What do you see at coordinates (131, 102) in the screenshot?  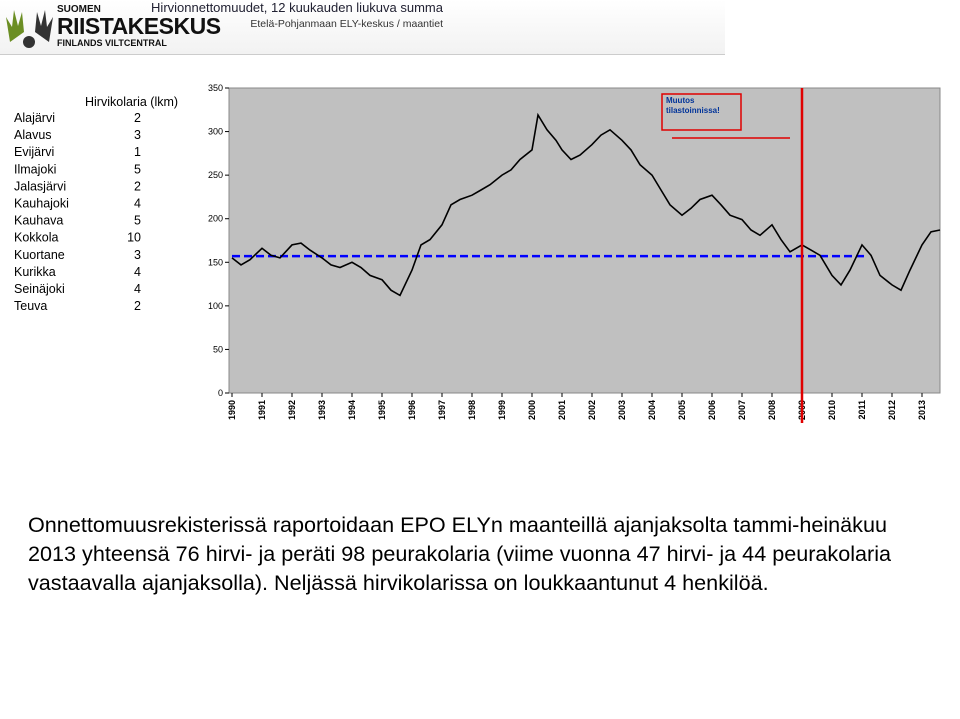 I see `table-header: Hirvikolaria (lkm)` at bounding box center [131, 102].